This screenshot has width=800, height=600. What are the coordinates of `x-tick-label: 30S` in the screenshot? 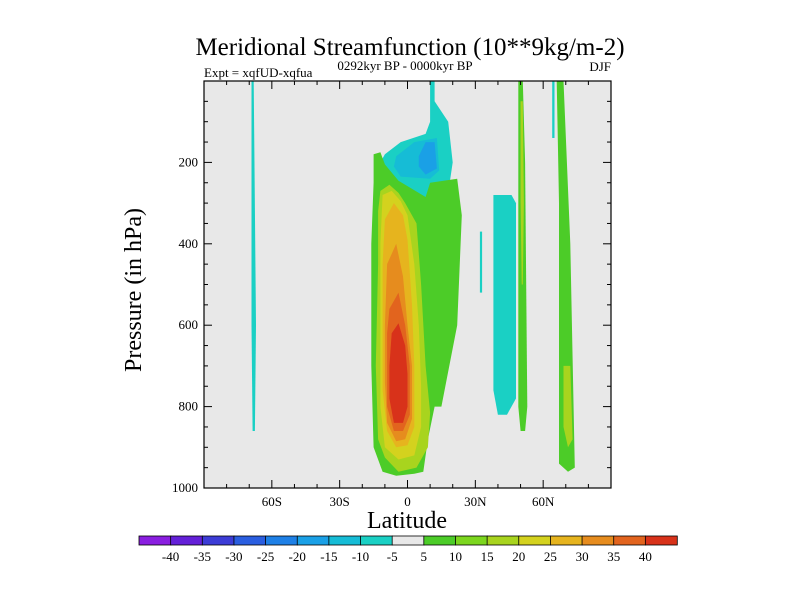 It's located at (340, 501).